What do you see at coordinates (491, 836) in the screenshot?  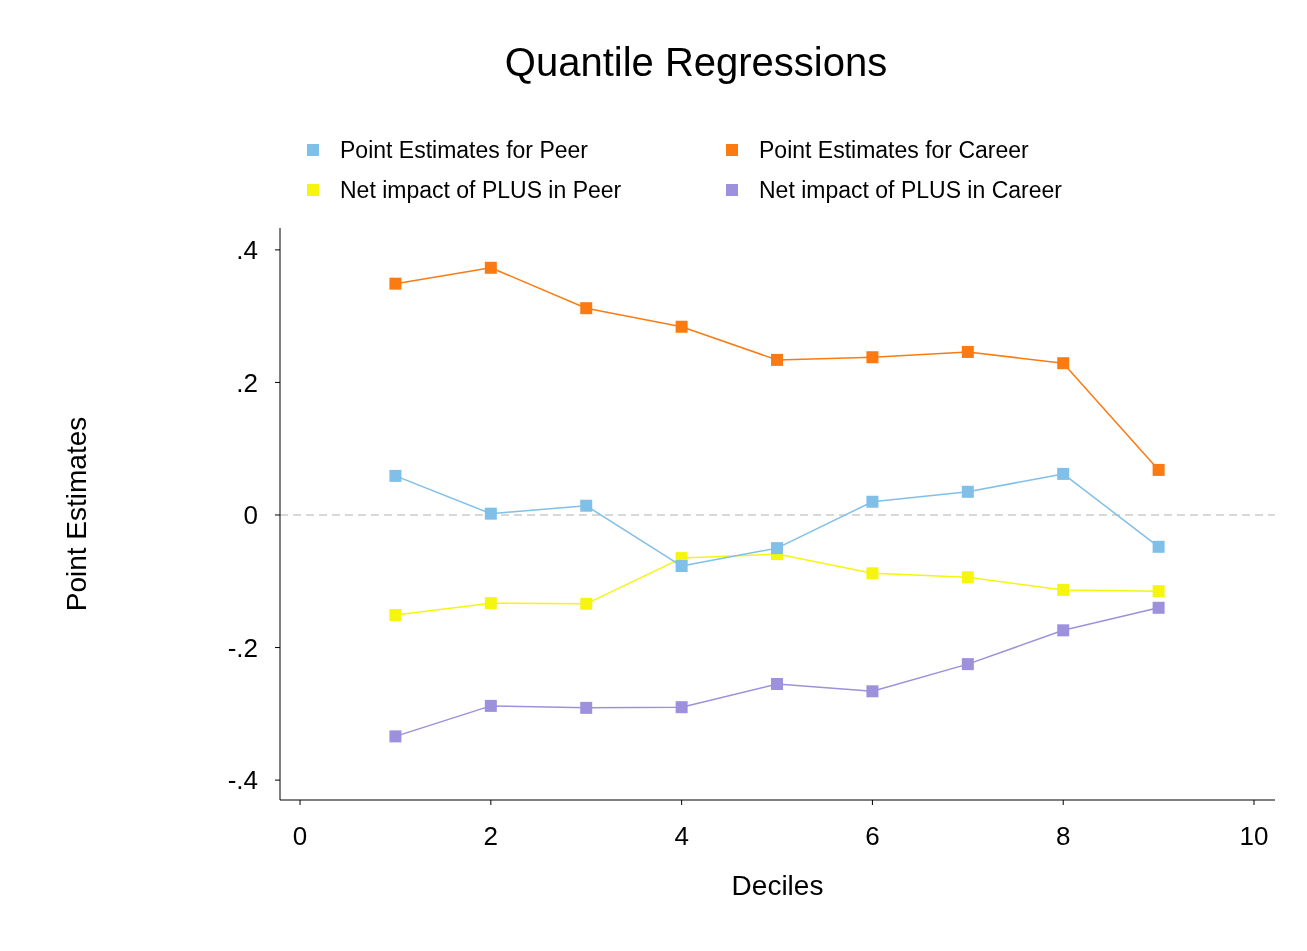 I see `x-tick-label: 2` at bounding box center [491, 836].